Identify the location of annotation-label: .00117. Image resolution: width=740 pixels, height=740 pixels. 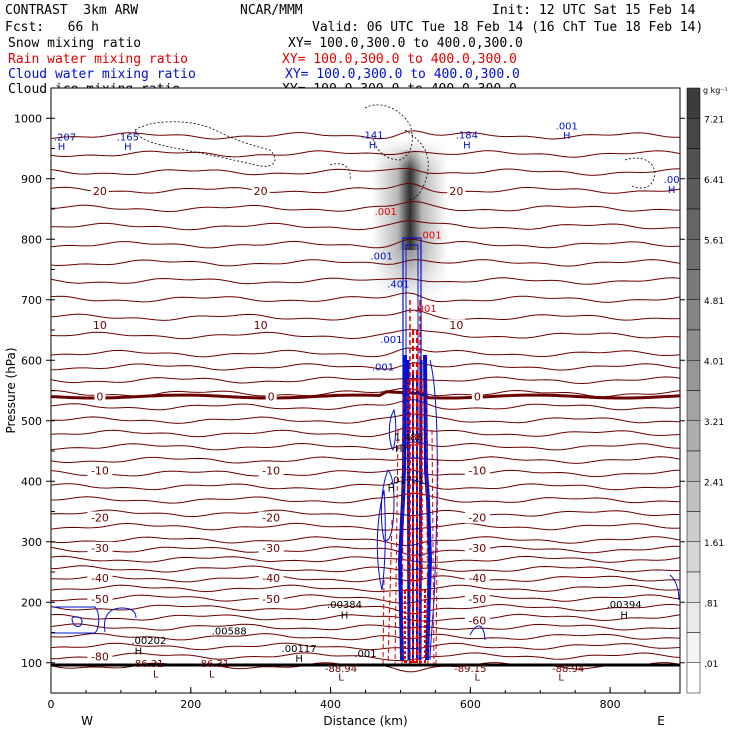
(299, 649).